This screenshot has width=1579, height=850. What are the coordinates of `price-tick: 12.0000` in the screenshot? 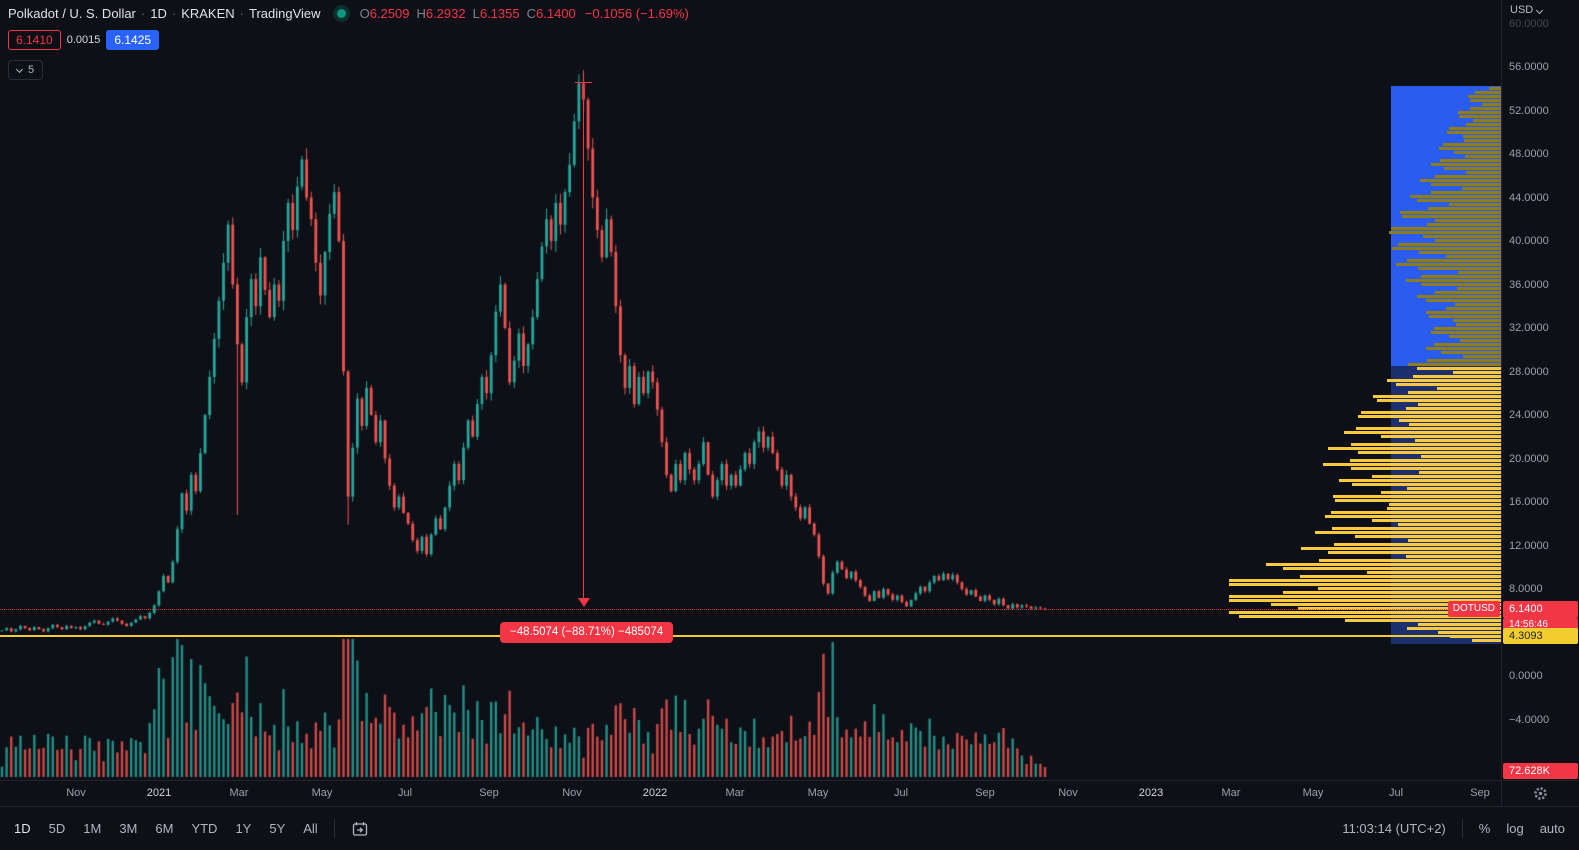 It's located at (1529, 545).